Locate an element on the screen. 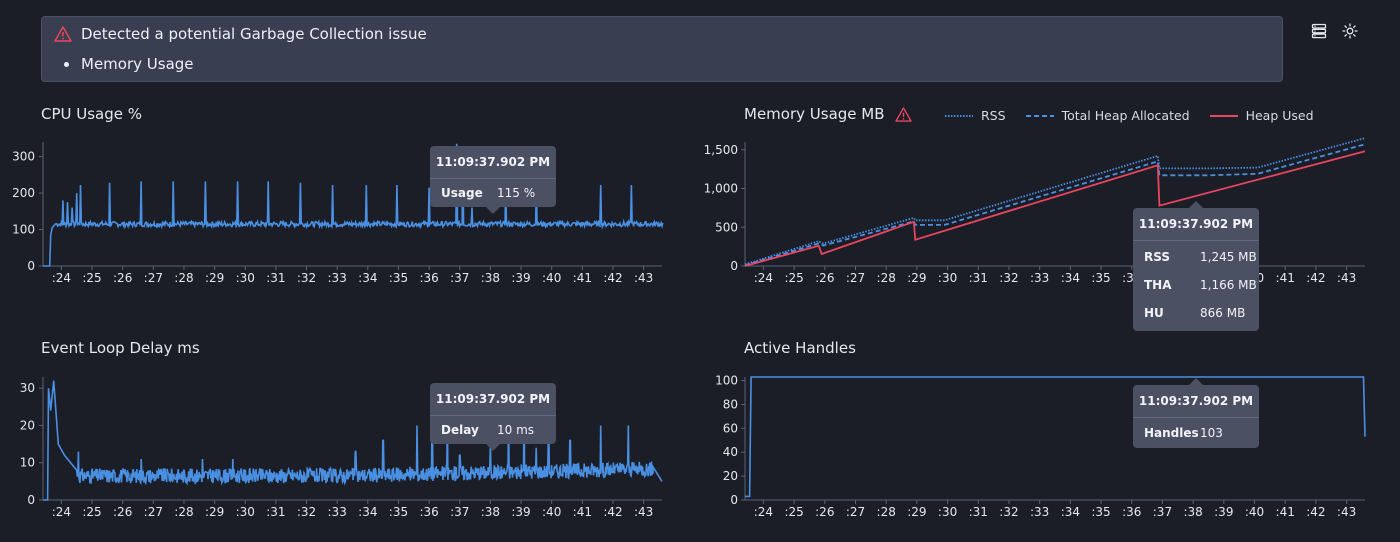  el-x-tick-label: :39 is located at coordinates (520, 512).